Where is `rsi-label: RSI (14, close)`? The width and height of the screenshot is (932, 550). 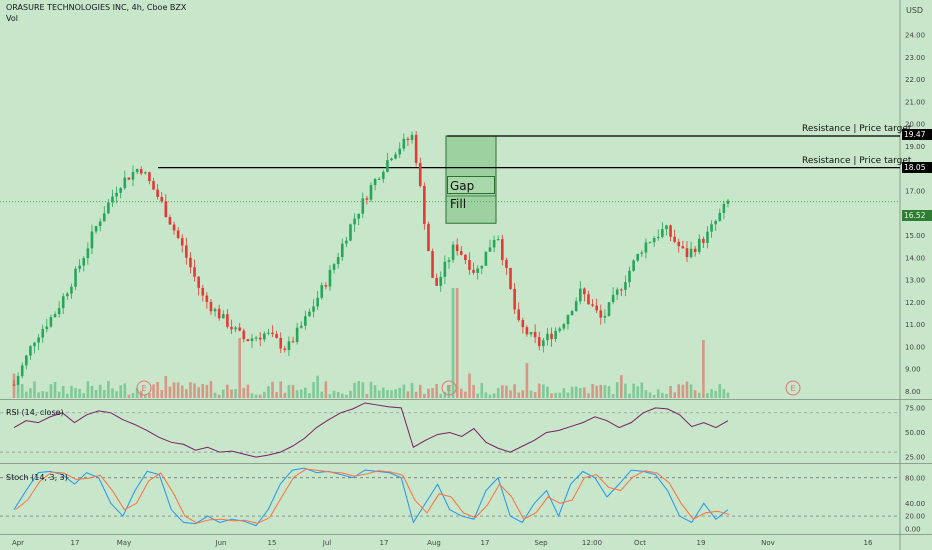 rsi-label: RSI (14, close) is located at coordinates (35, 412).